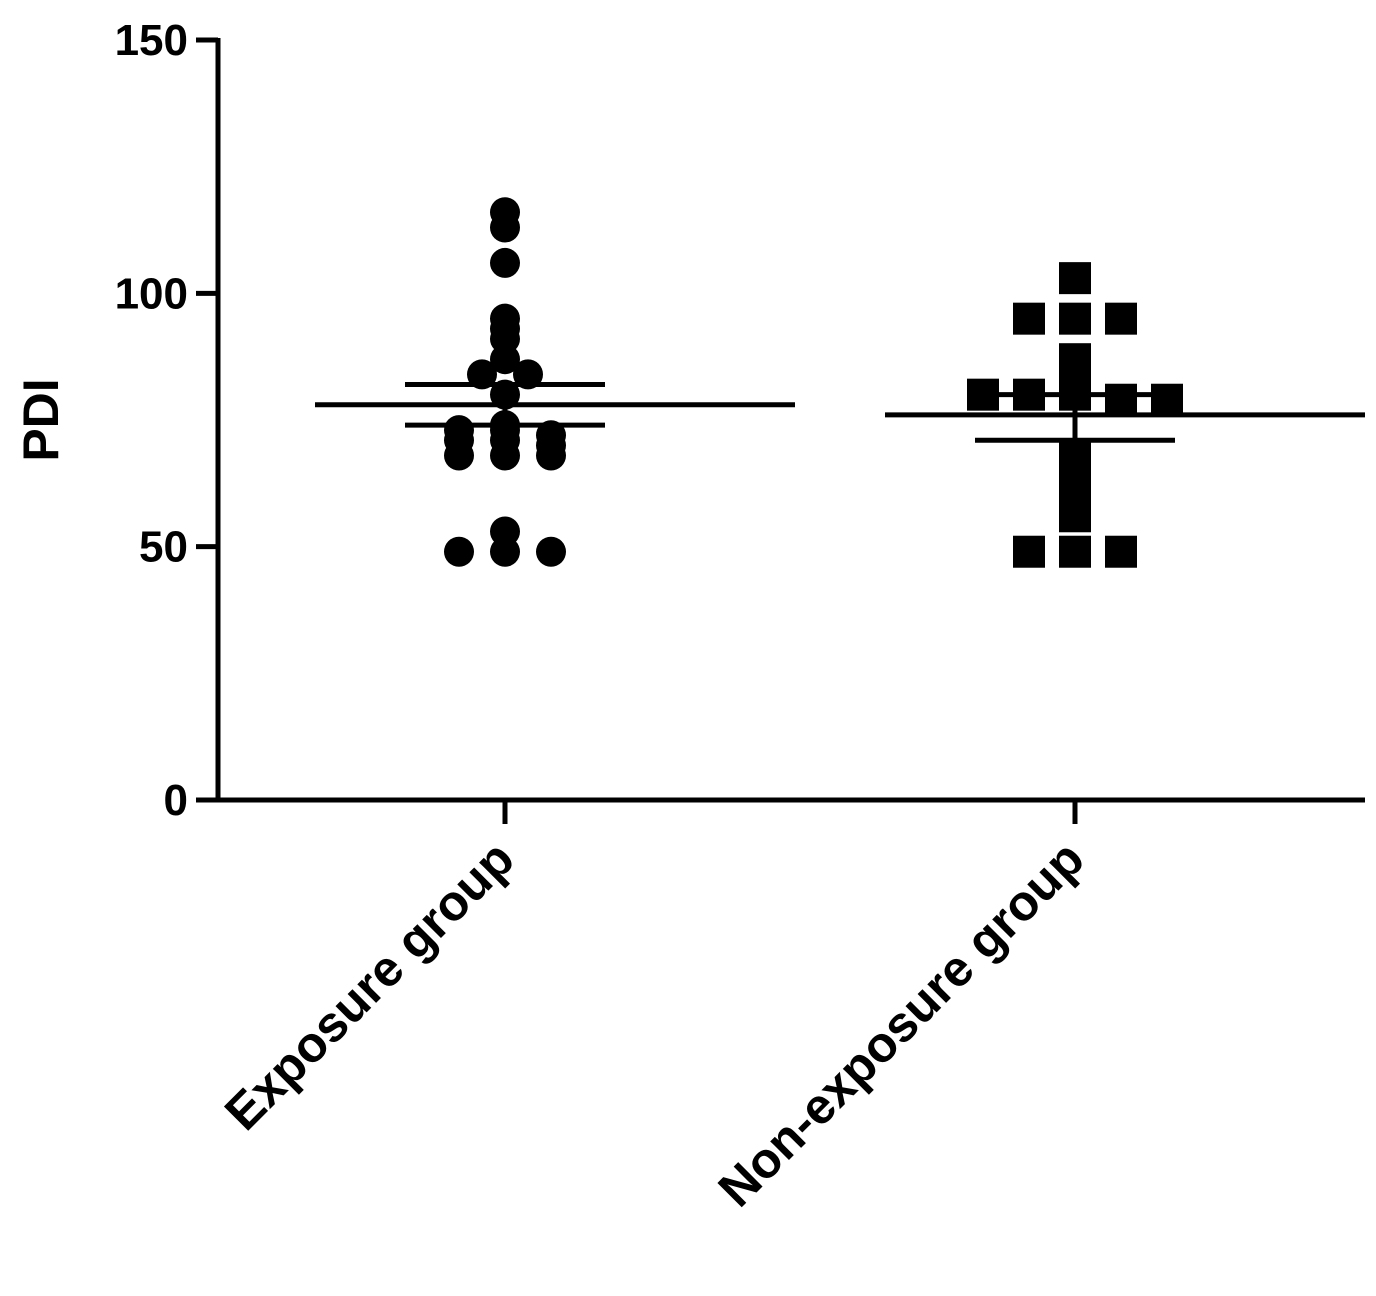 This screenshot has height=1296, width=1376. Describe the element at coordinates (41, 419) in the screenshot. I see `y-axis-title: PDI` at that location.